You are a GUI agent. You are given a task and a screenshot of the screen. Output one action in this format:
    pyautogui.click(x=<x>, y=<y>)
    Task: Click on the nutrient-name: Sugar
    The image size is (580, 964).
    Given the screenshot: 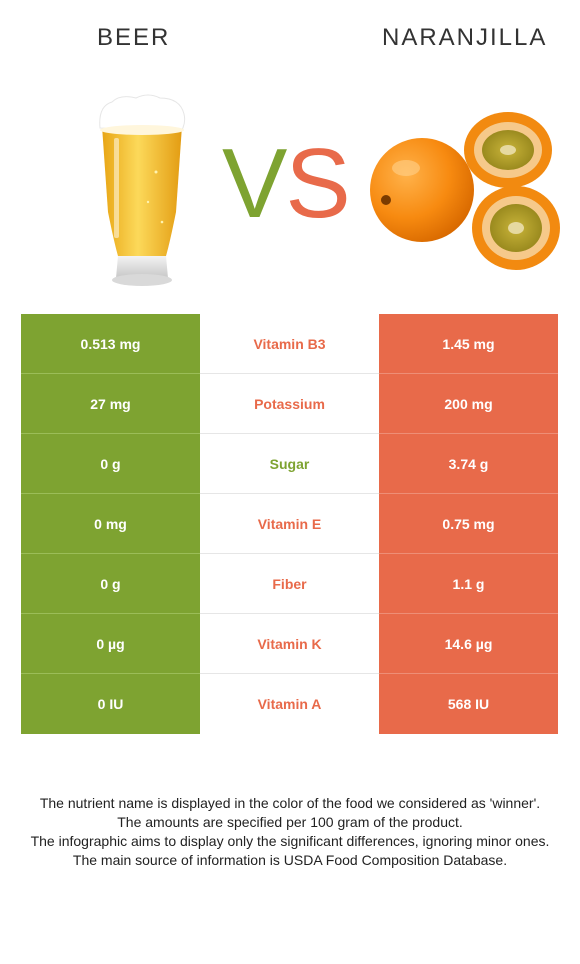 What is the action you would take?
    pyautogui.click(x=289, y=464)
    